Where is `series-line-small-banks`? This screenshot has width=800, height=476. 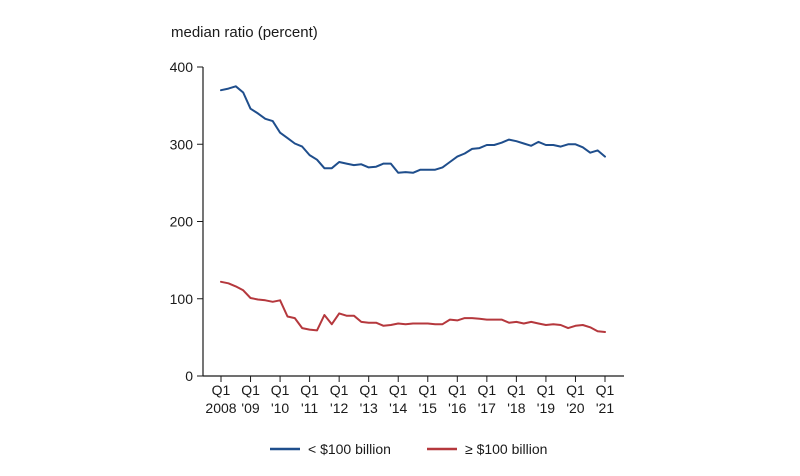 series-line-small-banks is located at coordinates (413, 129).